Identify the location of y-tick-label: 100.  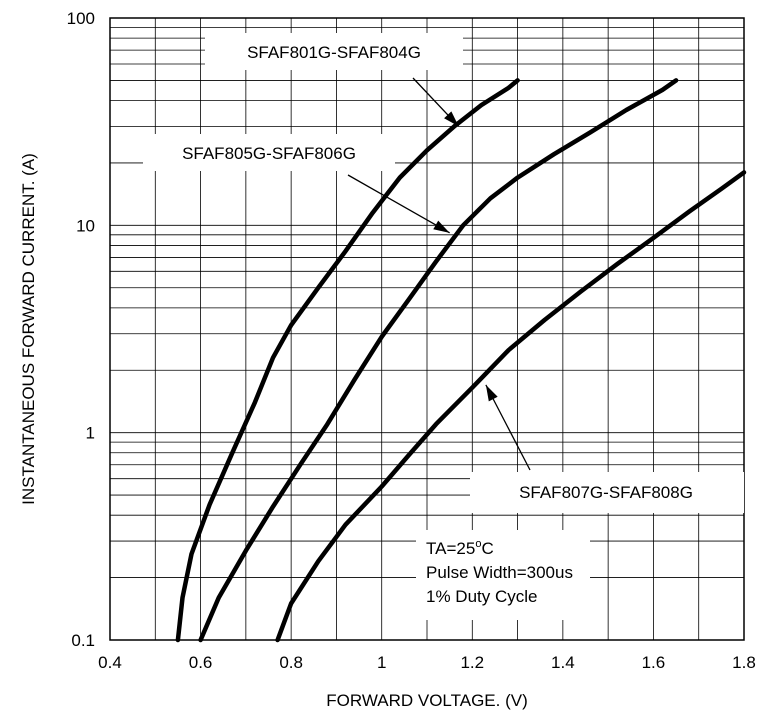
(81, 18).